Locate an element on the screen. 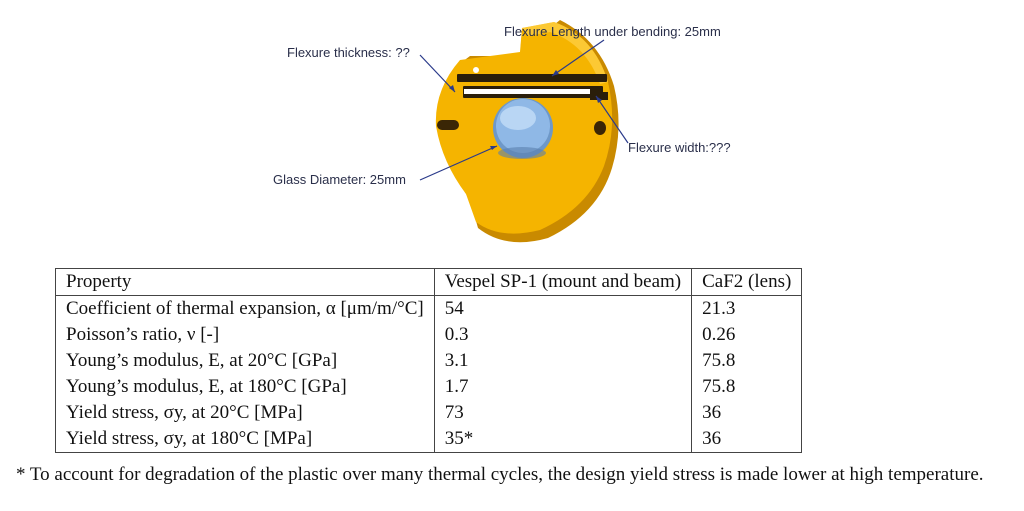 Image resolution: width=1024 pixels, height=511 pixels. row-vespel-value: 1.7 is located at coordinates (563, 387).